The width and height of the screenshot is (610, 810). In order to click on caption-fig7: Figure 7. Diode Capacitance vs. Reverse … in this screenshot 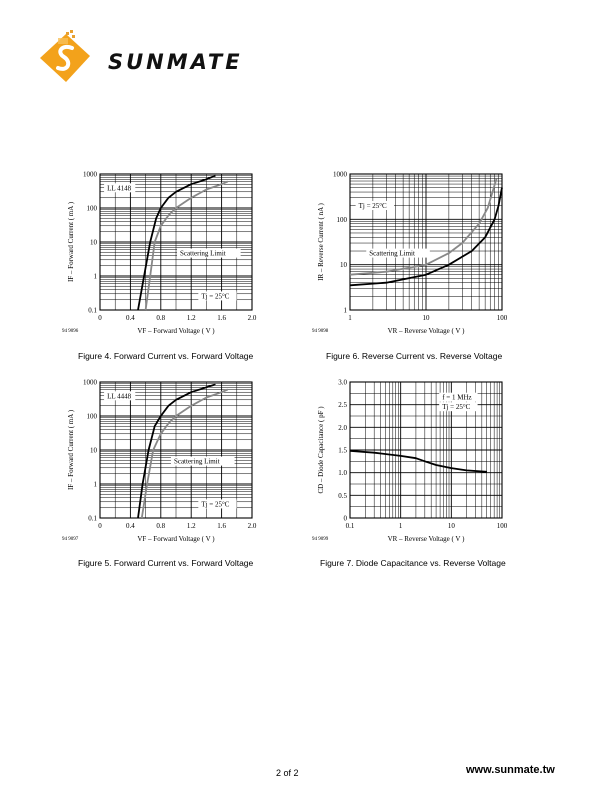, I will do `click(413, 563)`.